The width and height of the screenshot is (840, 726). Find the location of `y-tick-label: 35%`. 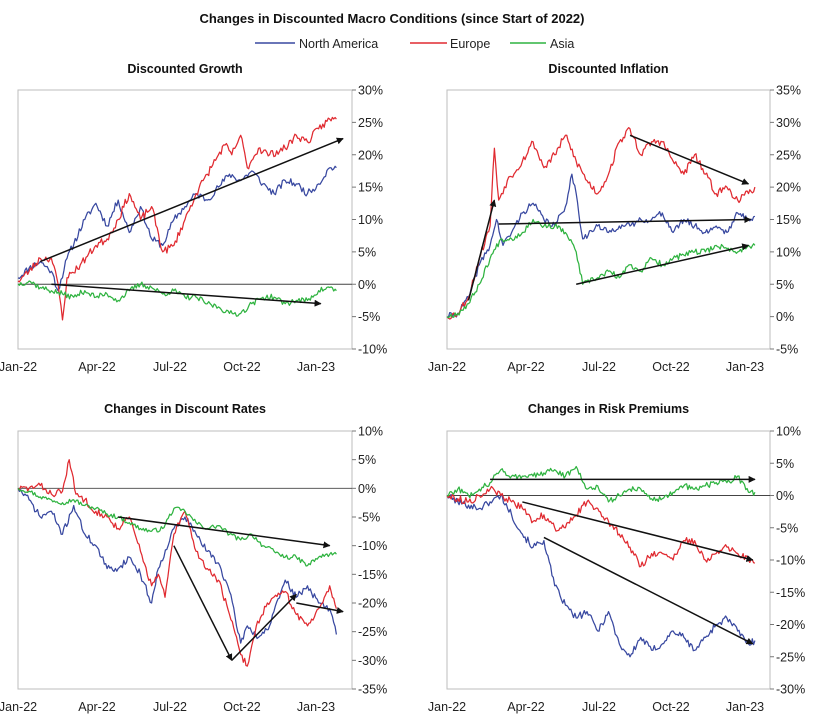

y-tick-label: 35% is located at coordinates (788, 91).